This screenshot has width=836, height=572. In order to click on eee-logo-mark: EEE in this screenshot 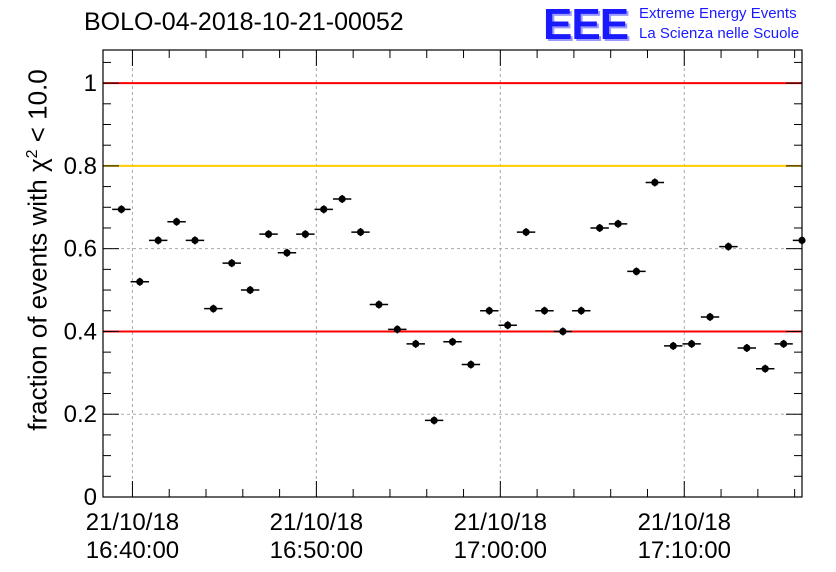, I will do `click(586, 24)`.